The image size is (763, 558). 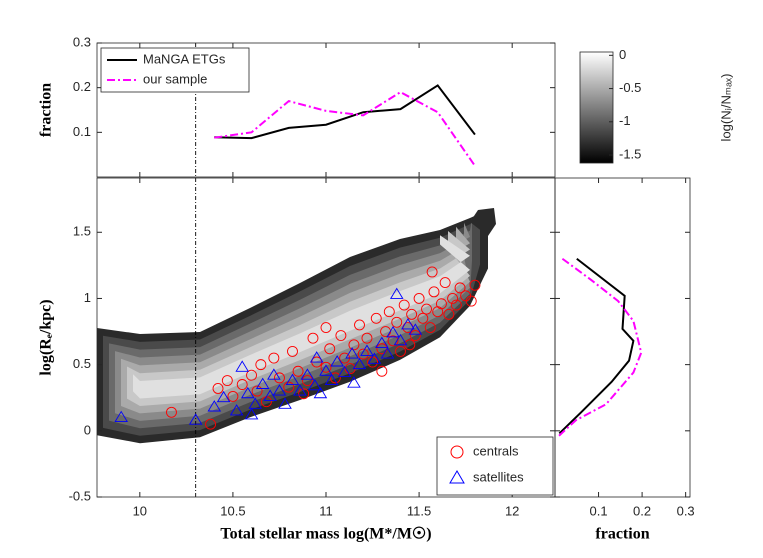 I want to click on y-tick-label: 0, so click(x=87, y=429).